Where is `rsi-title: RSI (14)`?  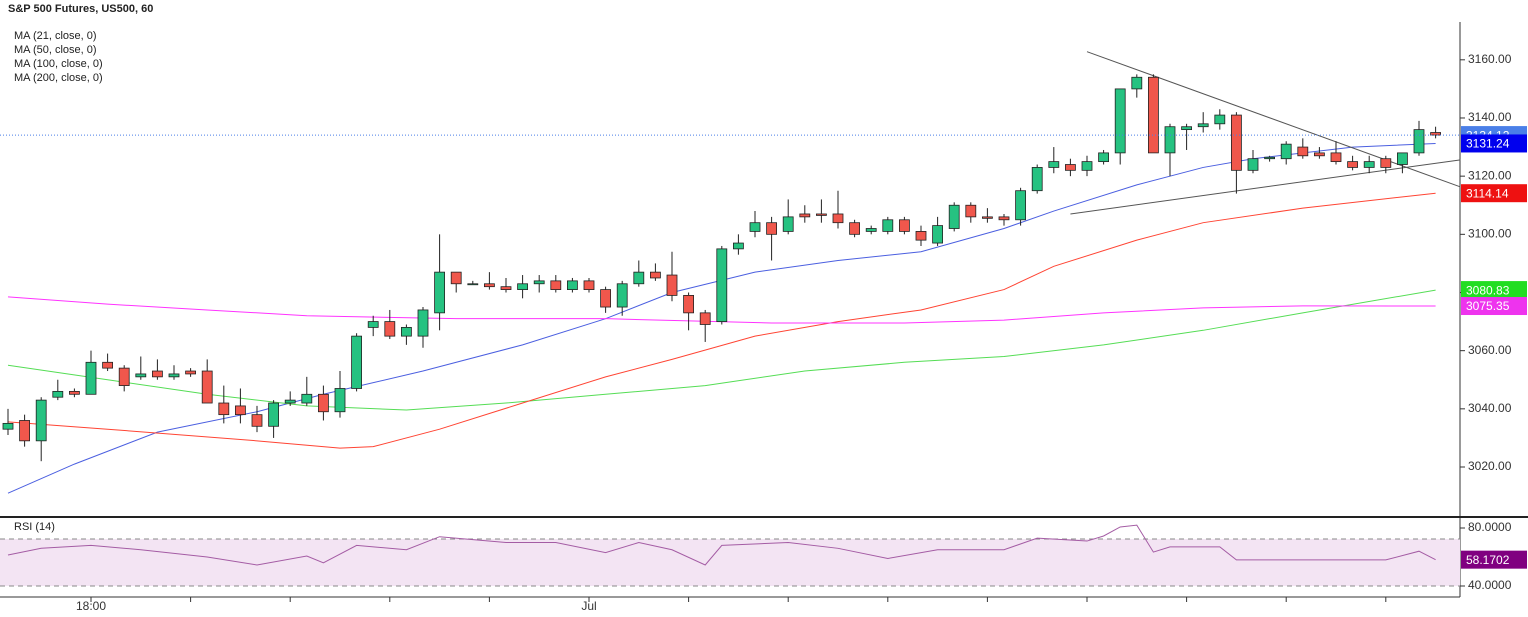
rsi-title: RSI (14) is located at coordinates (34, 527).